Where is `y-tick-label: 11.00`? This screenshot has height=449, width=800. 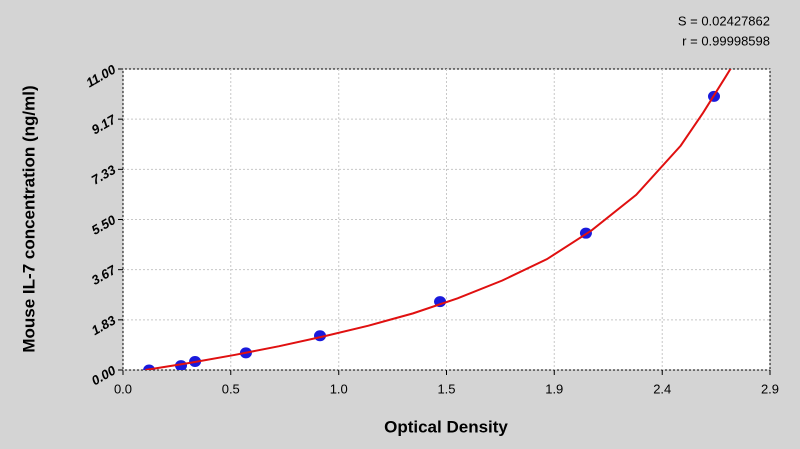 y-tick-label: 11.00 is located at coordinates (101, 75).